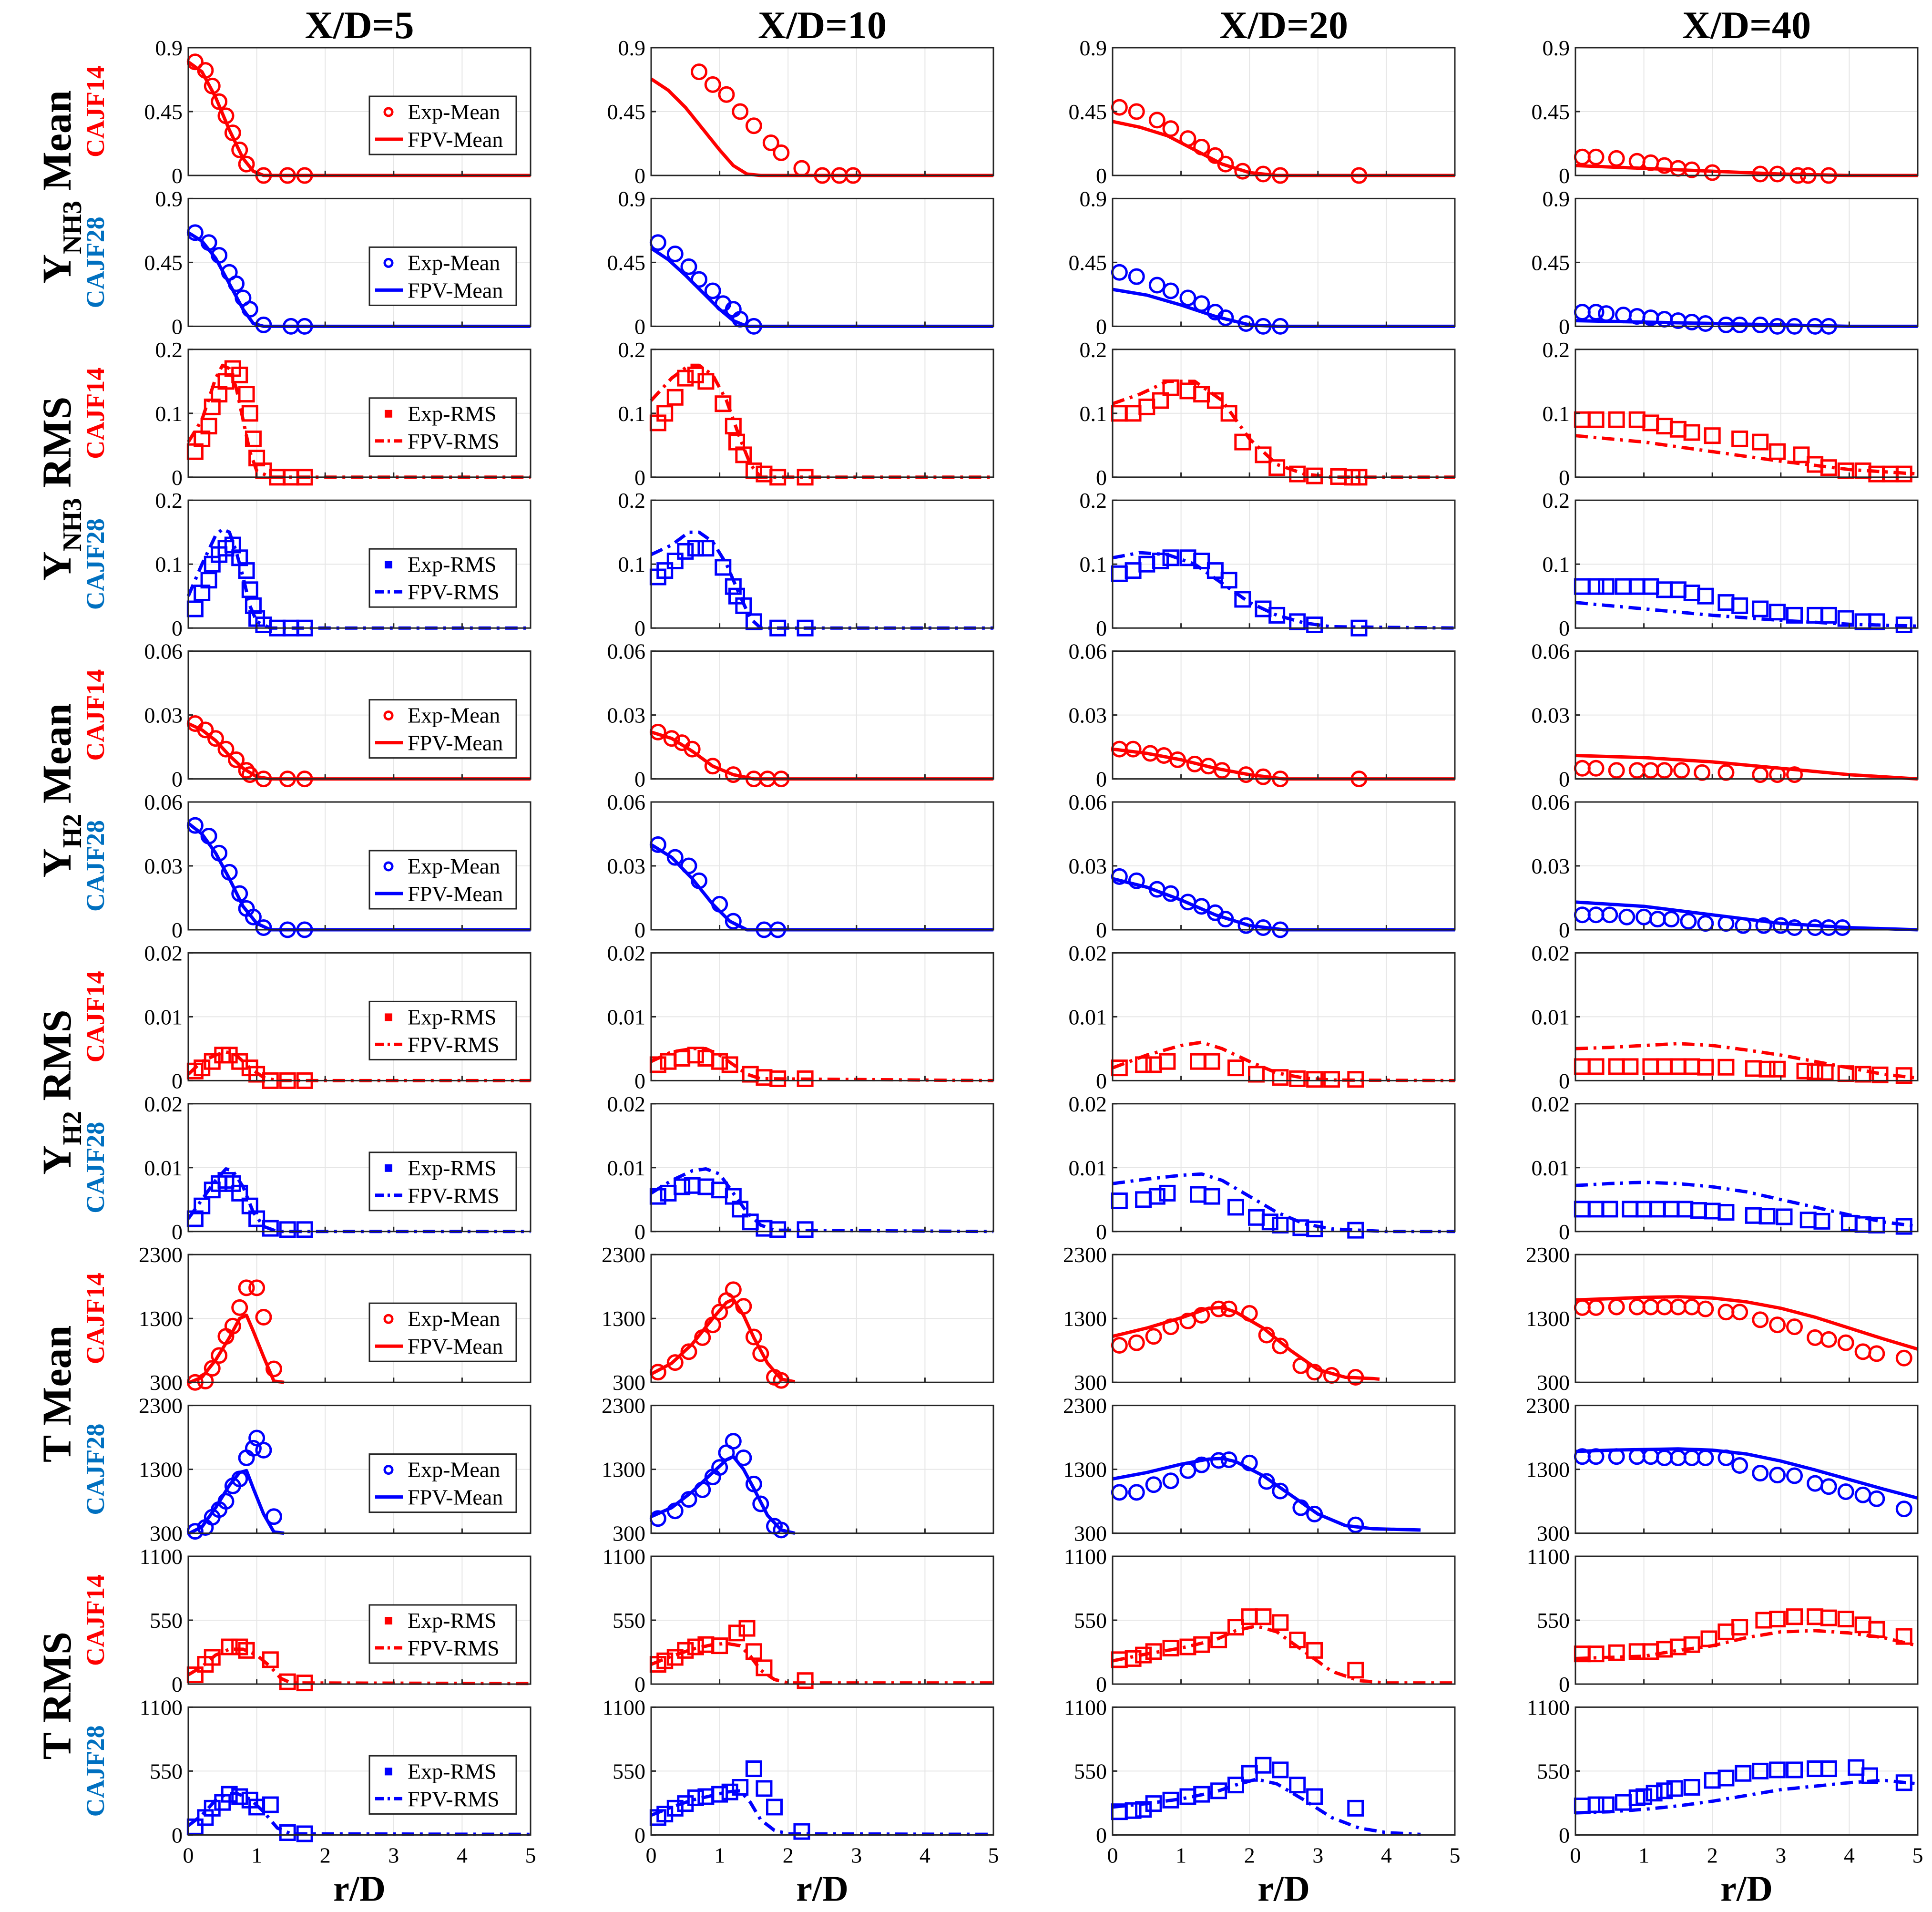 Image resolution: width=1932 pixels, height=1912 pixels. What do you see at coordinates (1249, 1855) in the screenshot?
I see `x-tick-label: 2` at bounding box center [1249, 1855].